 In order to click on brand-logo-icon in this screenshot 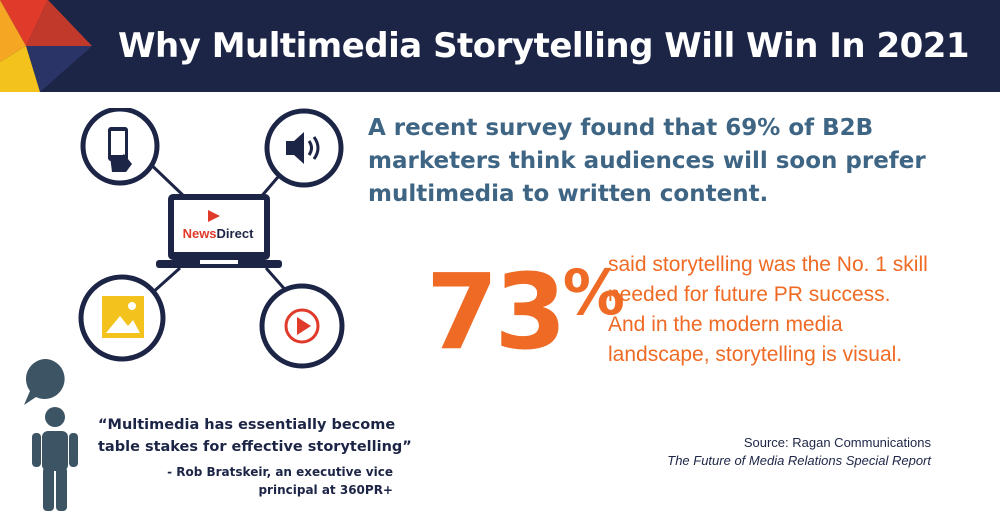, I will do `click(46, 46)`.